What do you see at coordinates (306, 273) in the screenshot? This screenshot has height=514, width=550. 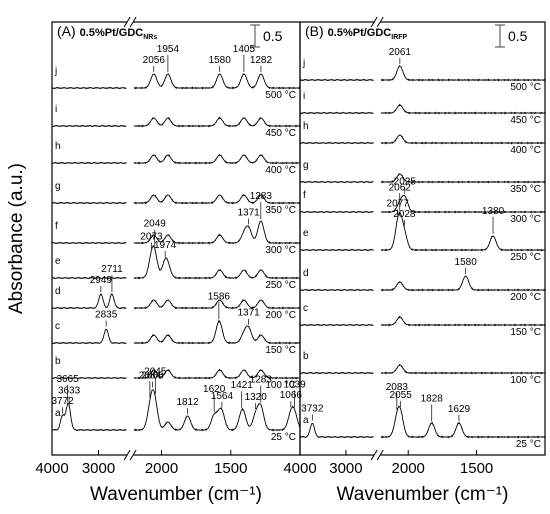 I see `spectrum-letter: d` at bounding box center [306, 273].